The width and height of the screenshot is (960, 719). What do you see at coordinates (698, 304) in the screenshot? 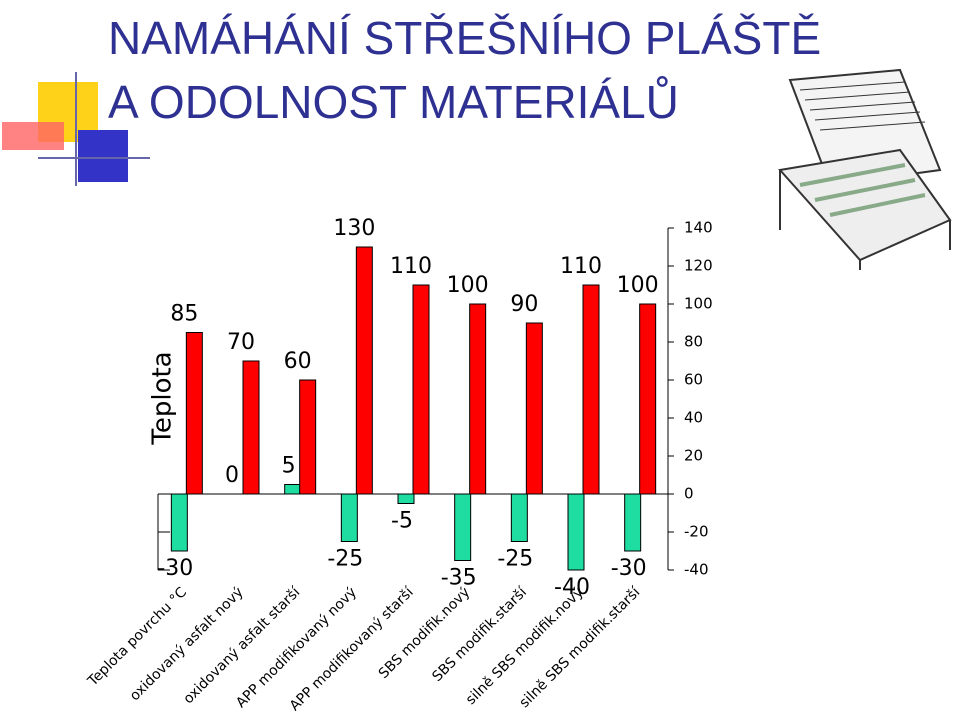
I see `y-tick-label: 100` at bounding box center [698, 304].